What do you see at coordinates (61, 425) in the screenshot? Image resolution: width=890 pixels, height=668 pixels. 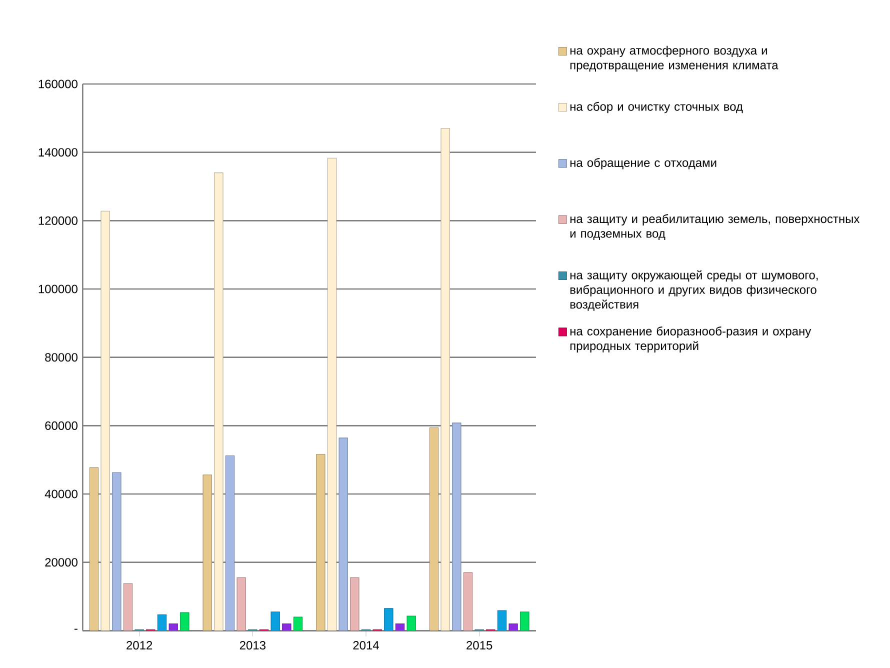 I see `y-tick-label: 60000` at bounding box center [61, 425].